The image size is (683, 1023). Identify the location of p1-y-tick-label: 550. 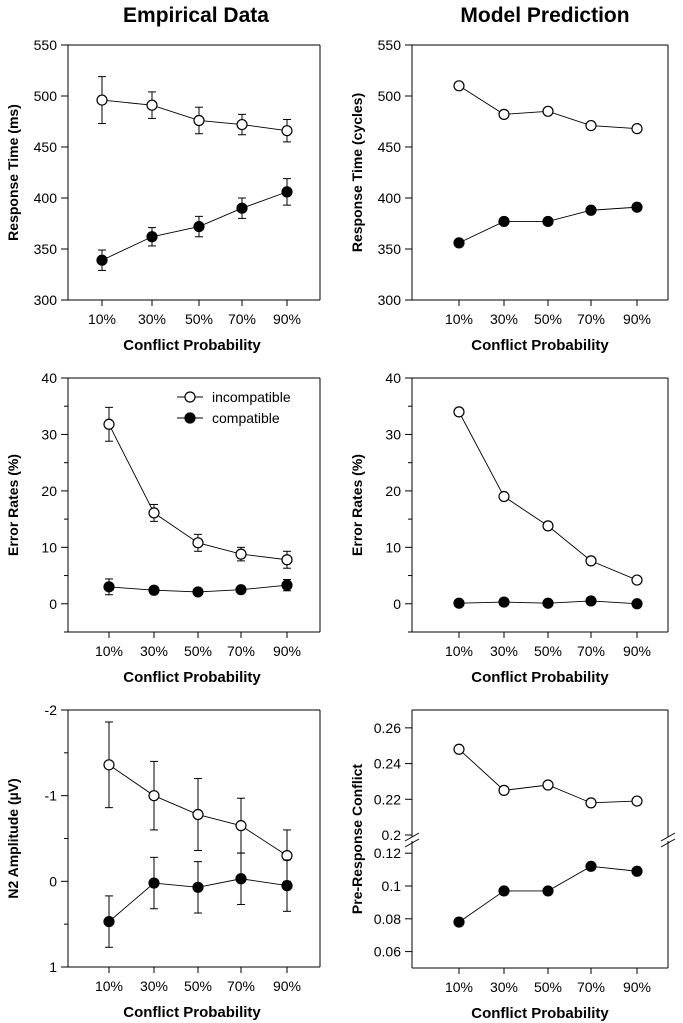
(46, 45).